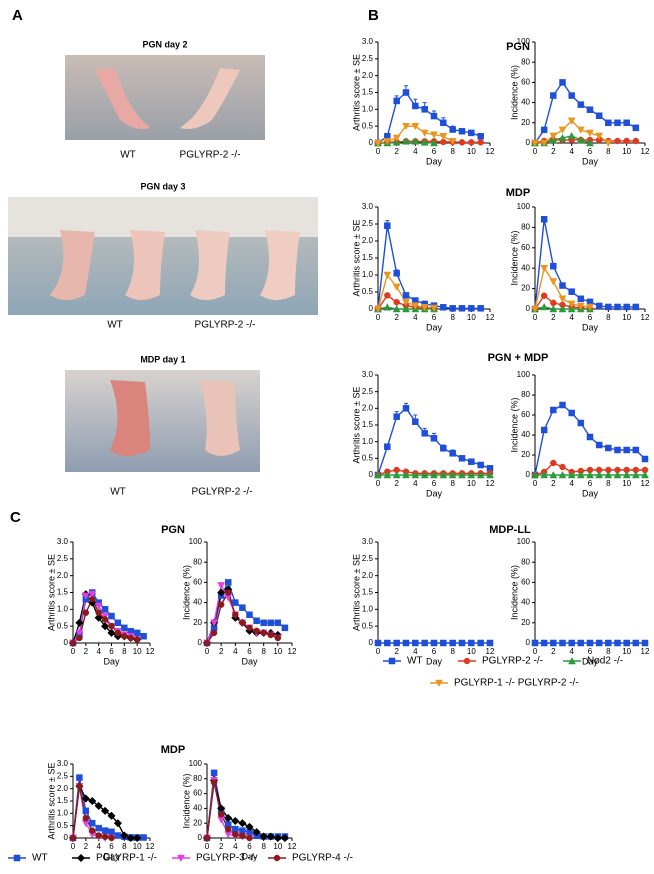 Image resolution: width=654 pixels, height=874 pixels. Describe the element at coordinates (197, 582) in the screenshot. I see `y-tick-label: 60` at that location.